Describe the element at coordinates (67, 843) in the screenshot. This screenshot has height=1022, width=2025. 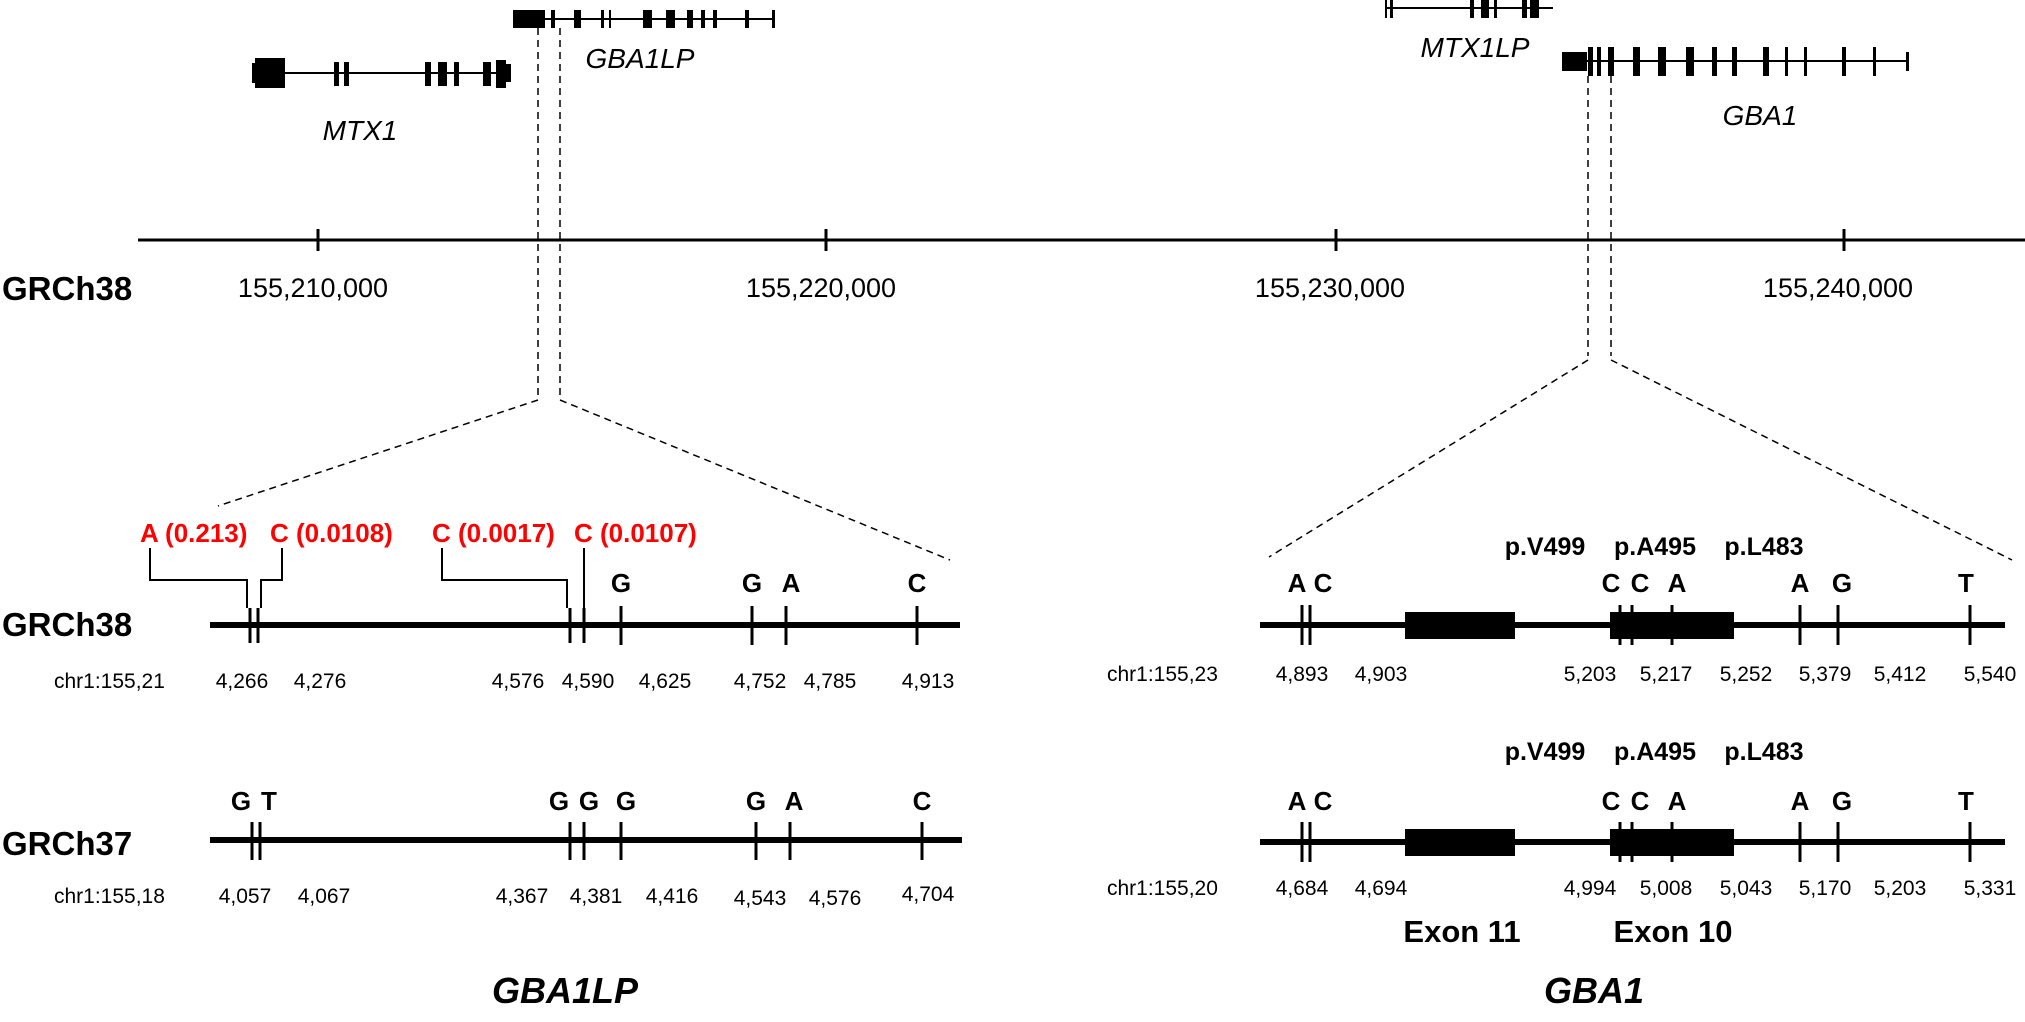
I see `gba1lp-grch37-build-label: GRCh37` at that location.